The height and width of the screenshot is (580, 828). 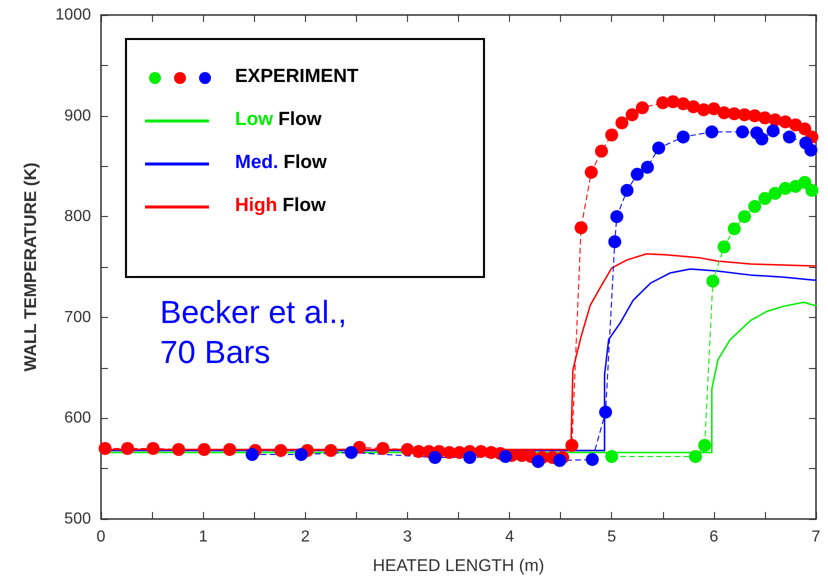 I want to click on legend-label: Low Flow, so click(x=278, y=119).